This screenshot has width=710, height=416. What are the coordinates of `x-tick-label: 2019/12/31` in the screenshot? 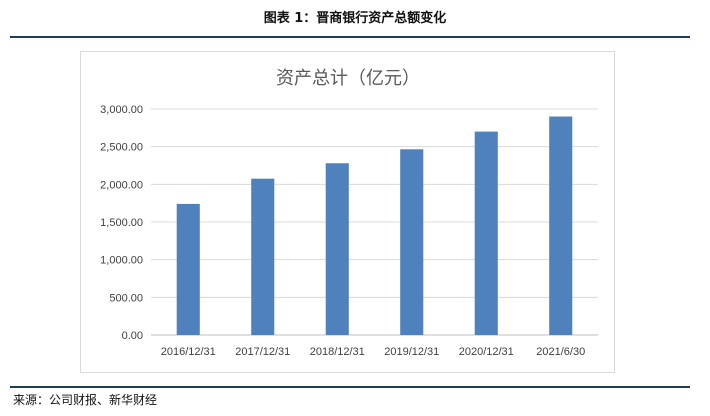 It's located at (411, 352).